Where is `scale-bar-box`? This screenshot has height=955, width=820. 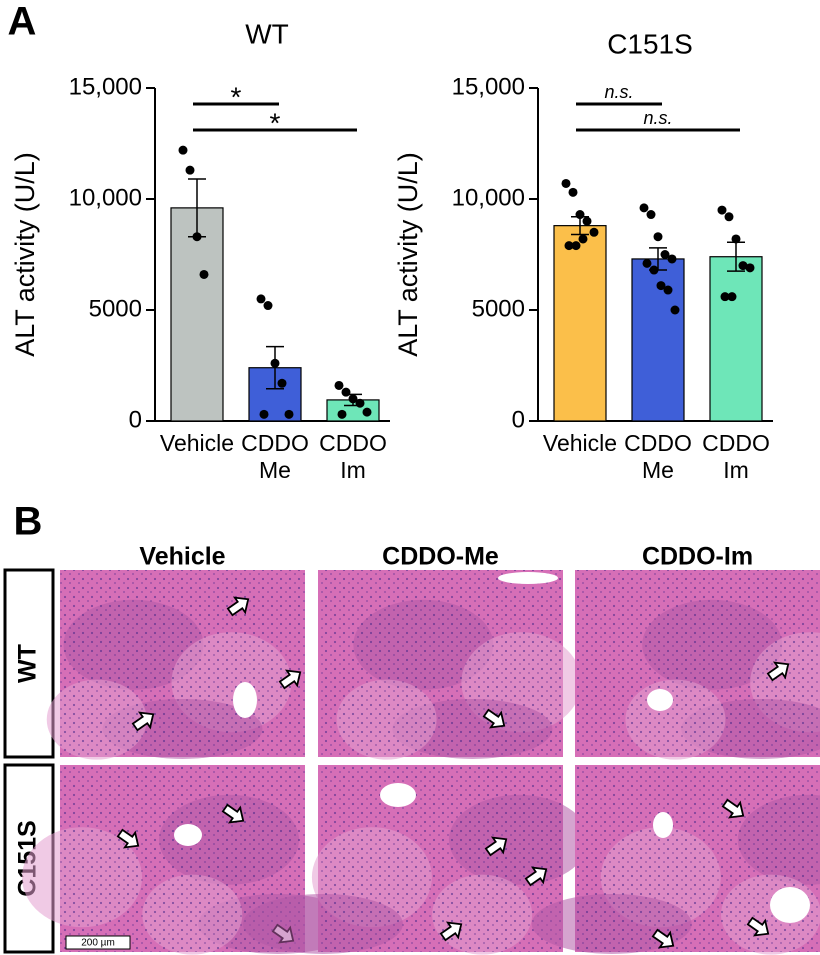 scale-bar-box is located at coordinates (98, 942).